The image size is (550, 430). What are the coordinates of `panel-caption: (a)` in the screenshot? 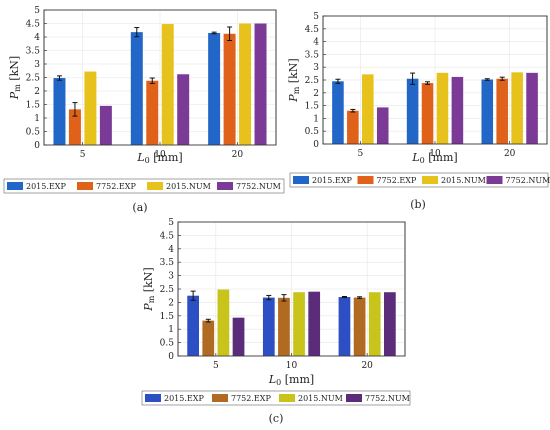 It's located at (139, 207).